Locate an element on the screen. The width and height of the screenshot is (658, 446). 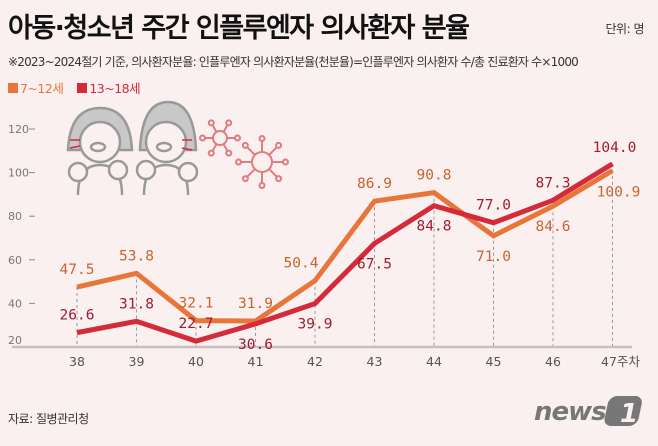
data-label: 32.1 is located at coordinates (196, 304).